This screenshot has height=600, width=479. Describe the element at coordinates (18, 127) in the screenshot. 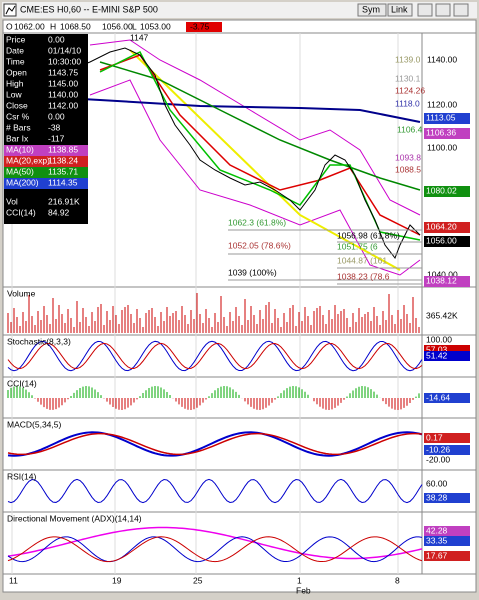

I see `data-label: # Bars` at that location.